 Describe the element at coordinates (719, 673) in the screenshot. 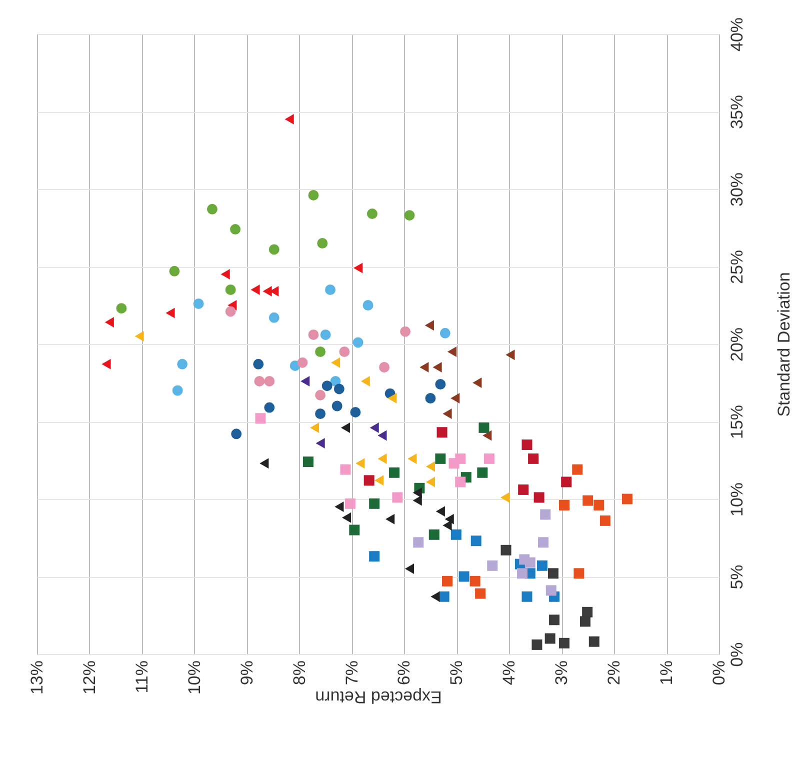

I see `x-tick-label: 0%` at that location.